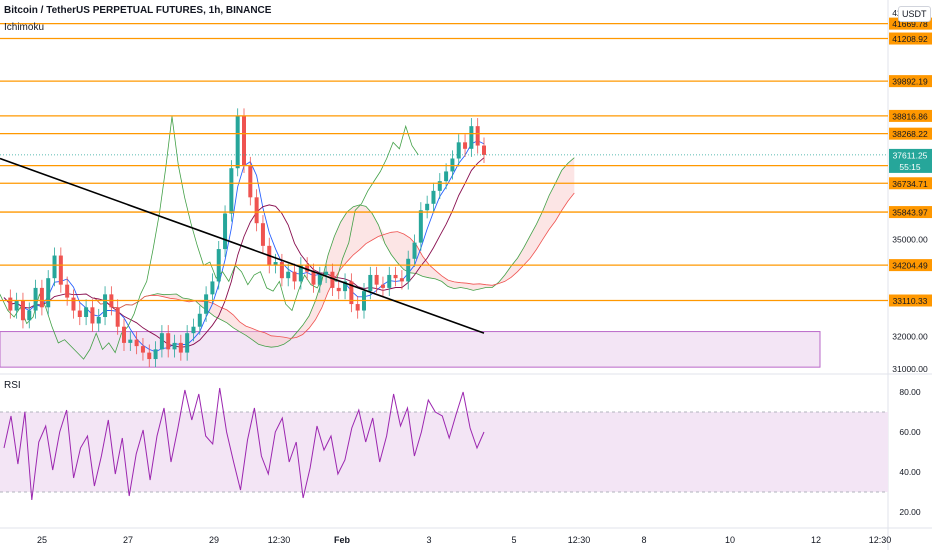 Image resolution: width=932 pixels, height=550 pixels. Describe the element at coordinates (910, 160) in the screenshot. I see `last-price-badge` at that location.